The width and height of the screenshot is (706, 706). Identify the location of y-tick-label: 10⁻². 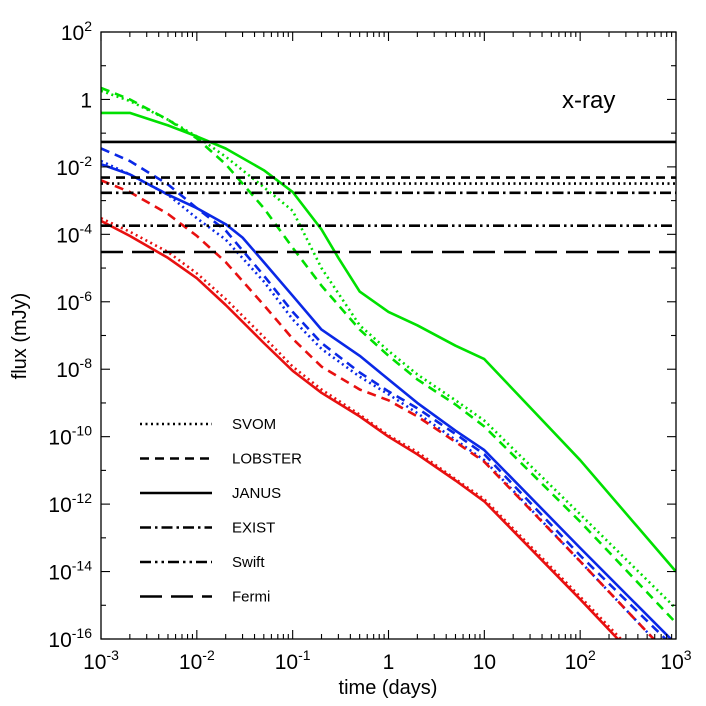
(74, 166).